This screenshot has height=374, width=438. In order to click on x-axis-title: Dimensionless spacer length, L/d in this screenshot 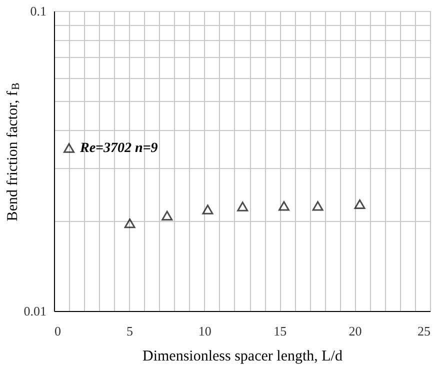, I will do `click(242, 356)`.